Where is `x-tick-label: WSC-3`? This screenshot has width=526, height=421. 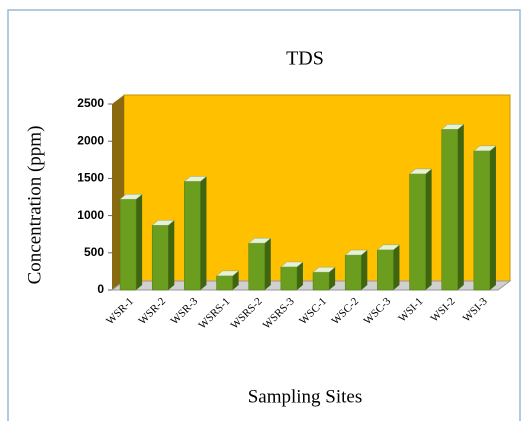
x-tick-label: WSC-3 is located at coordinates (378, 311).